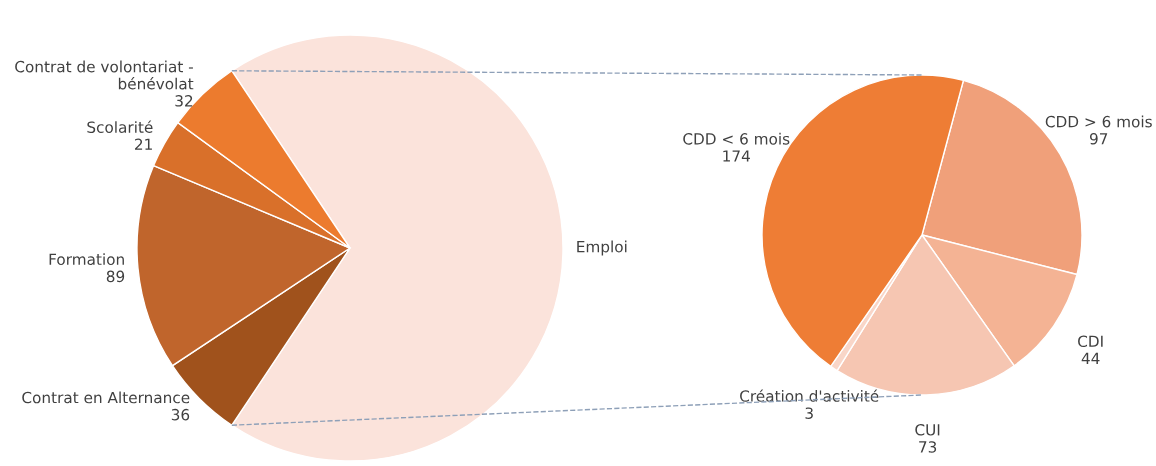 The image size is (1156, 466). I want to click on slice-label: Création d'activité, so click(809, 395).